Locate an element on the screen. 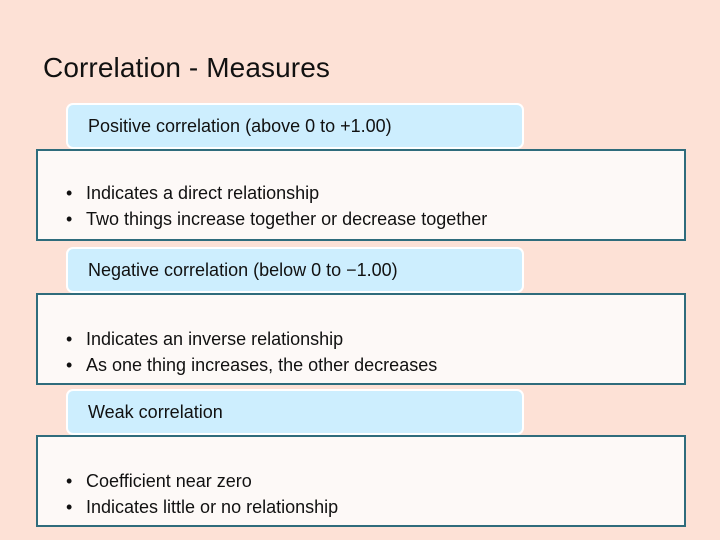  section-heading-weak: Weak correlation is located at coordinates (295, 412).